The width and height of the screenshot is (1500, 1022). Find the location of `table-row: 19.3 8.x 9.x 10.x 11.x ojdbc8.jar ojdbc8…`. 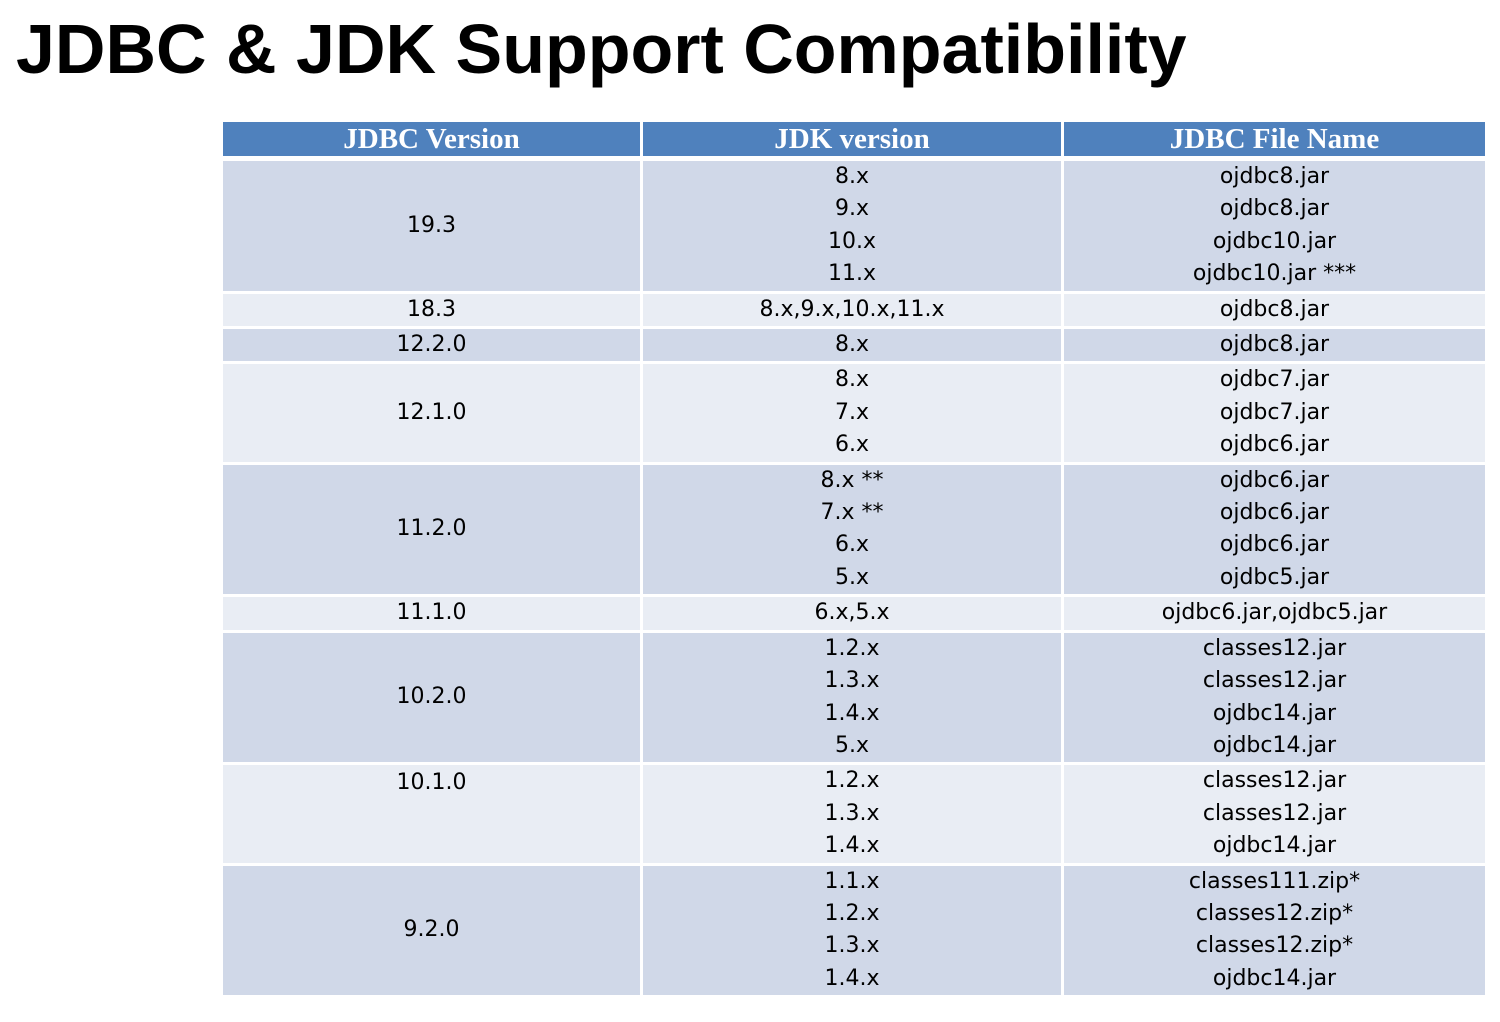

table-row: 19.3 8.x 9.x 10.x 11.x ojdbc8.jar ojdbc8… is located at coordinates (854, 227).